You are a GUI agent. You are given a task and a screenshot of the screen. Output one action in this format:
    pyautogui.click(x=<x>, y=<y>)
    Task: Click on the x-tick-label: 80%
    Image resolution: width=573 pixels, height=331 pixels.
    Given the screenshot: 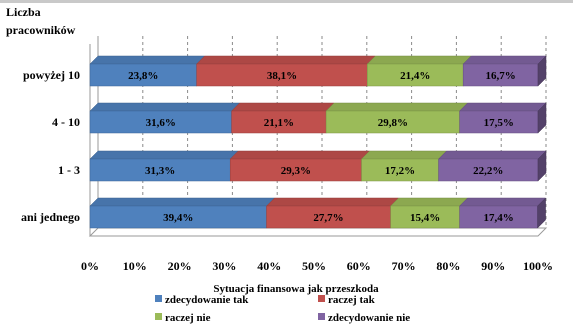 What is the action you would take?
    pyautogui.click(x=448, y=266)
    